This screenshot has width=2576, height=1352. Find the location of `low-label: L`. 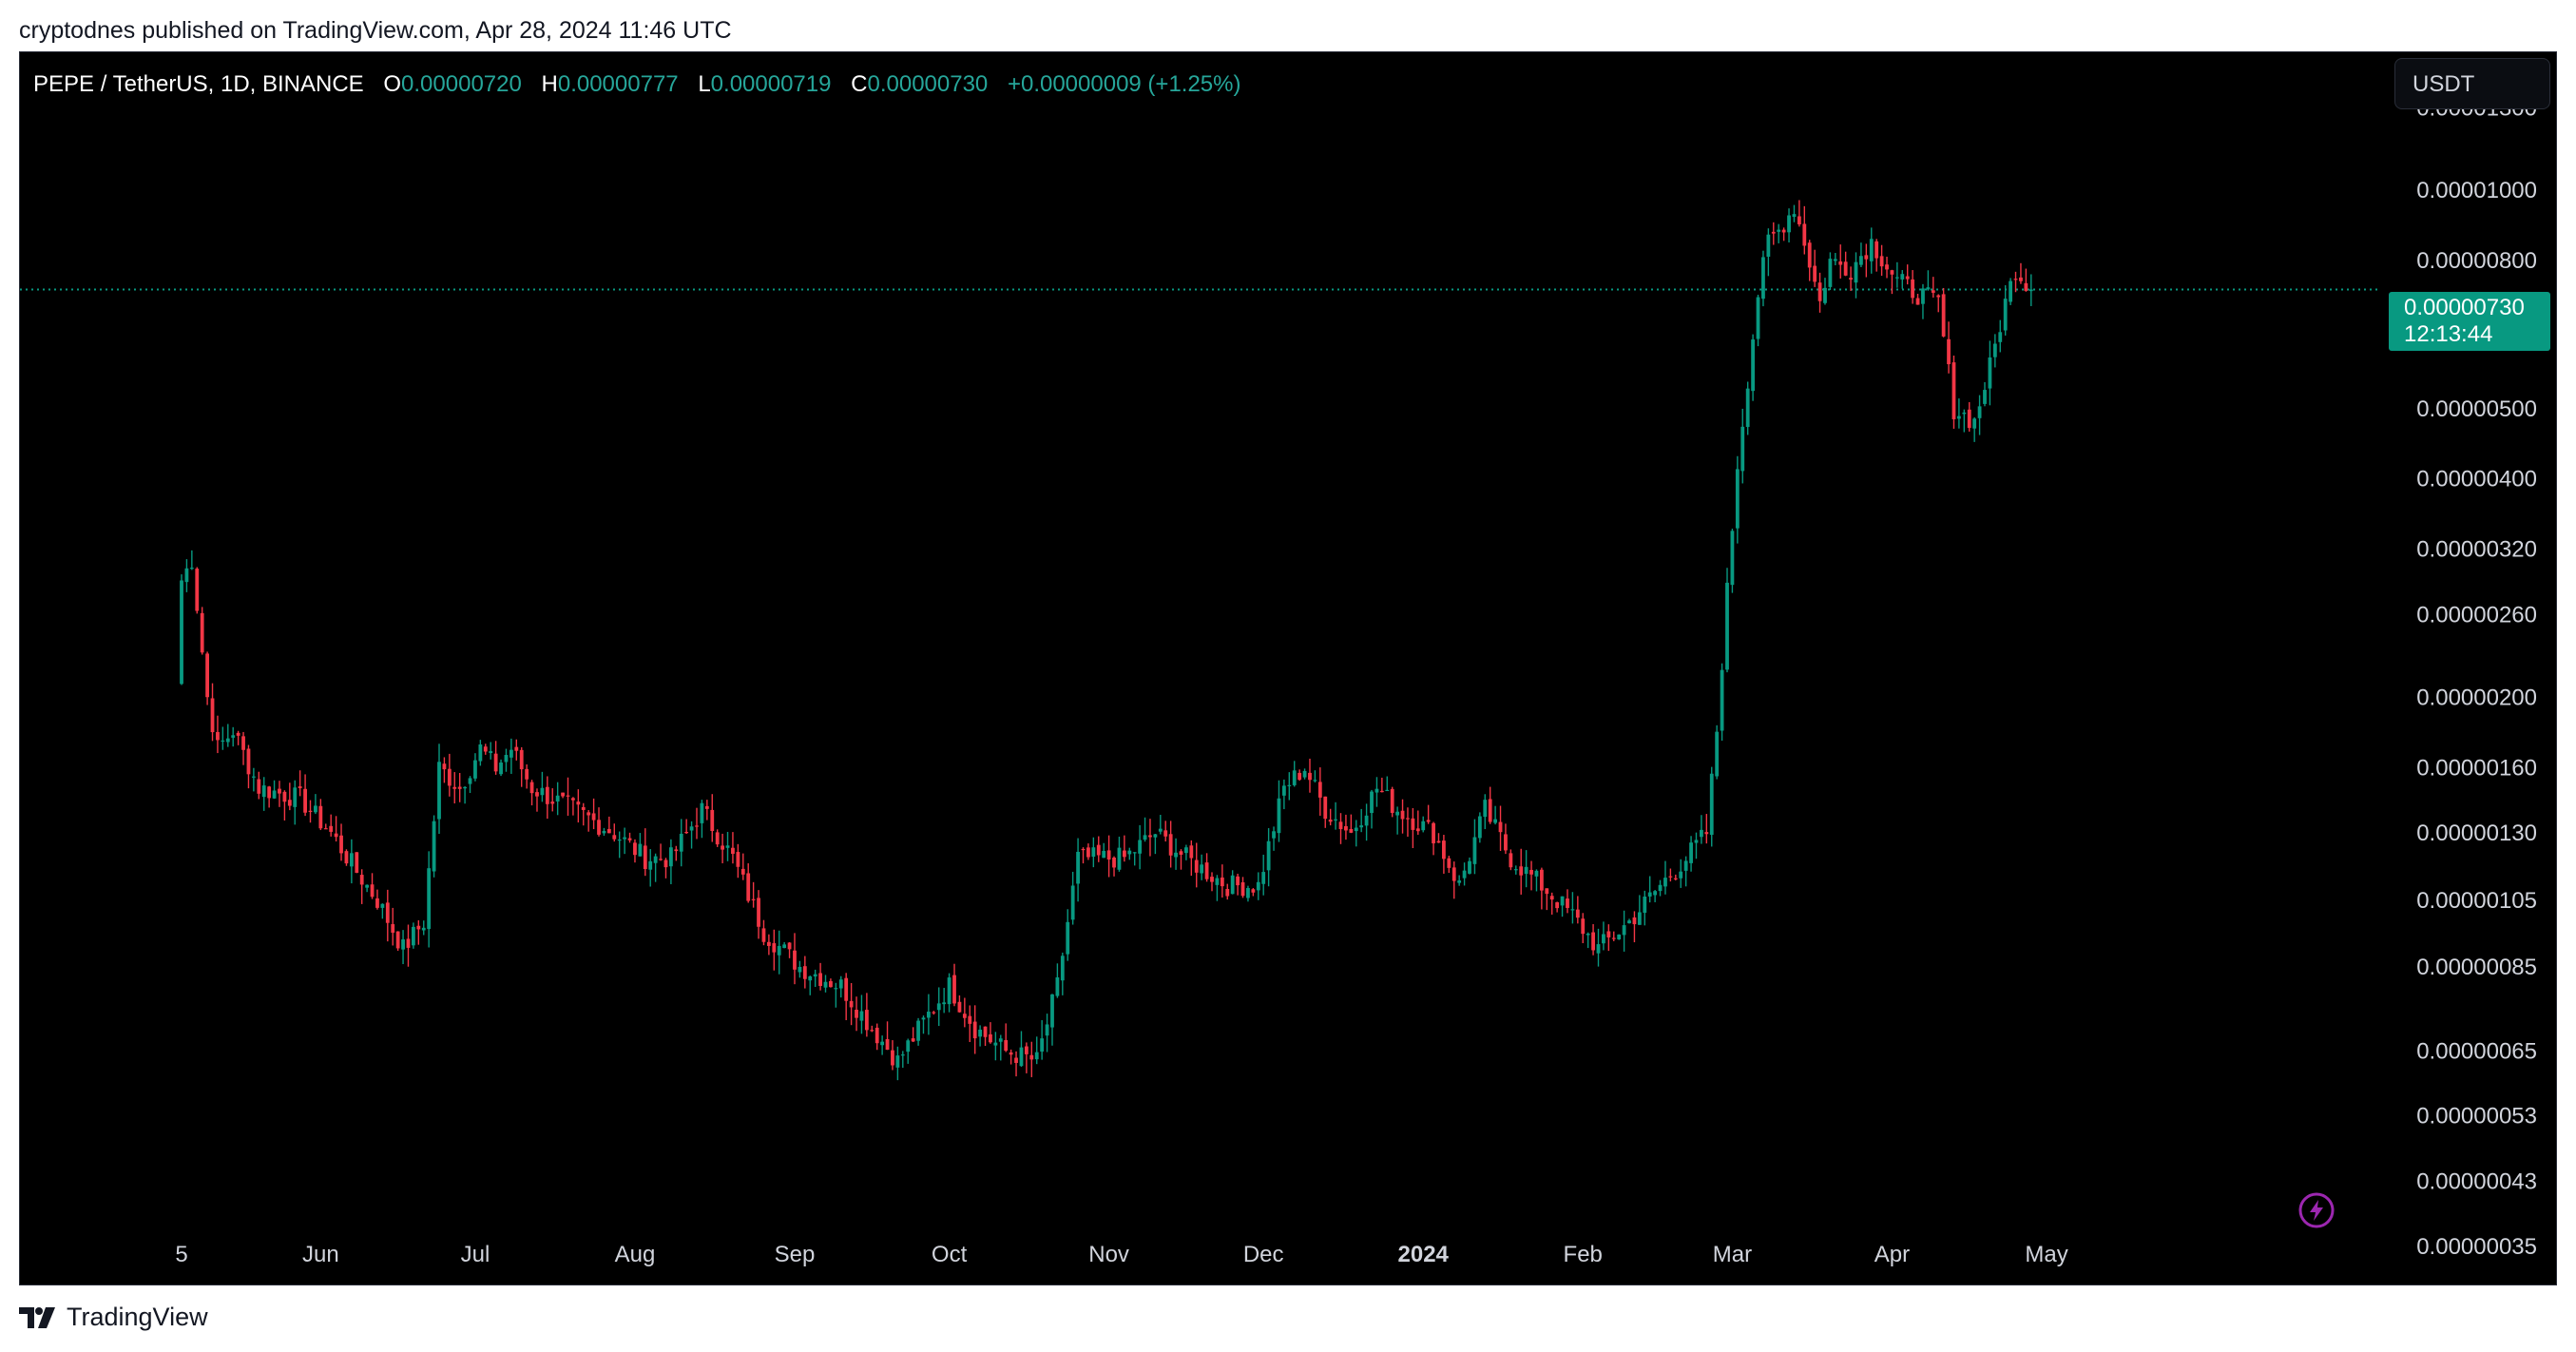

low-label: L is located at coordinates (704, 84).